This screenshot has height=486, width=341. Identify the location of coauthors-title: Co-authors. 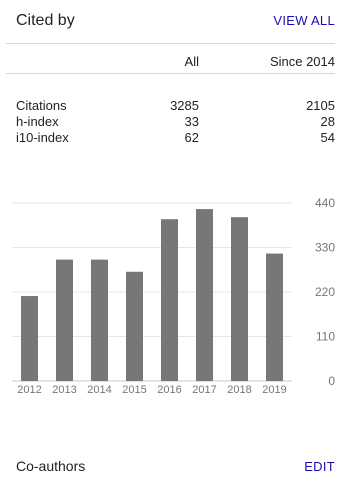
(51, 466).